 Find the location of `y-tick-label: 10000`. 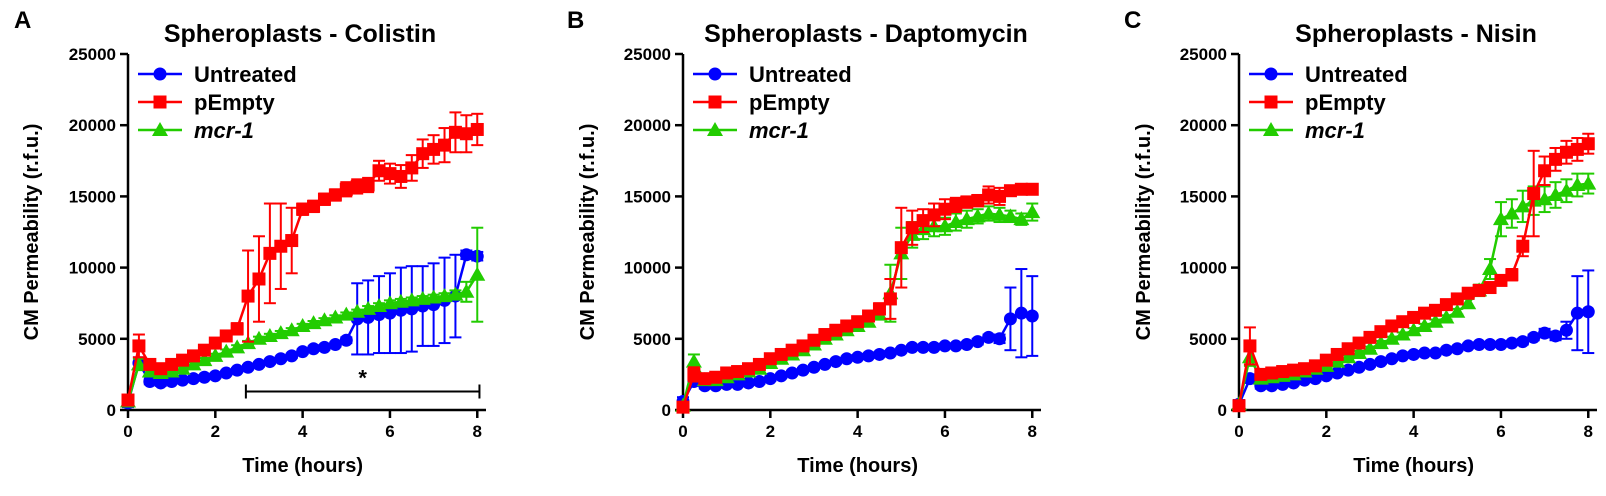

y-tick-label: 10000 is located at coordinates (92, 268).